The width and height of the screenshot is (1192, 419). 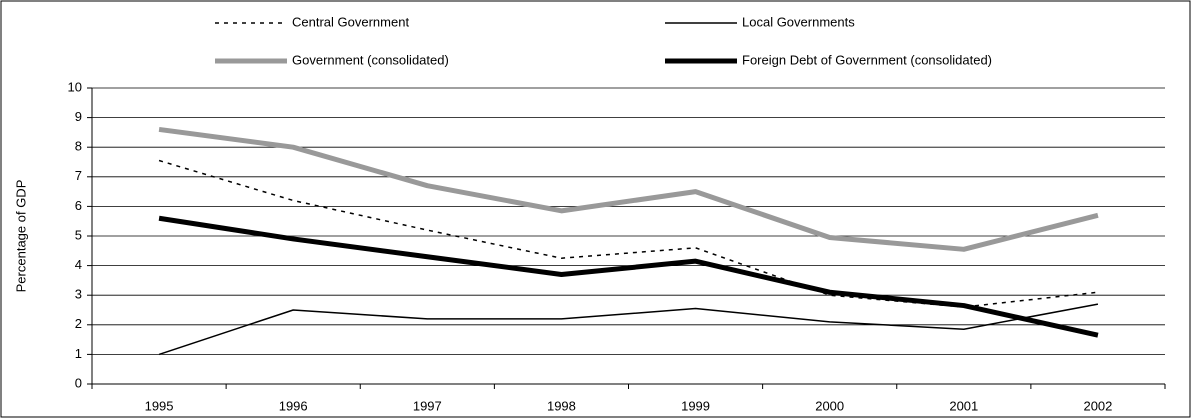 What do you see at coordinates (1097, 405) in the screenshot?
I see `x-tick-label: 2002` at bounding box center [1097, 405].